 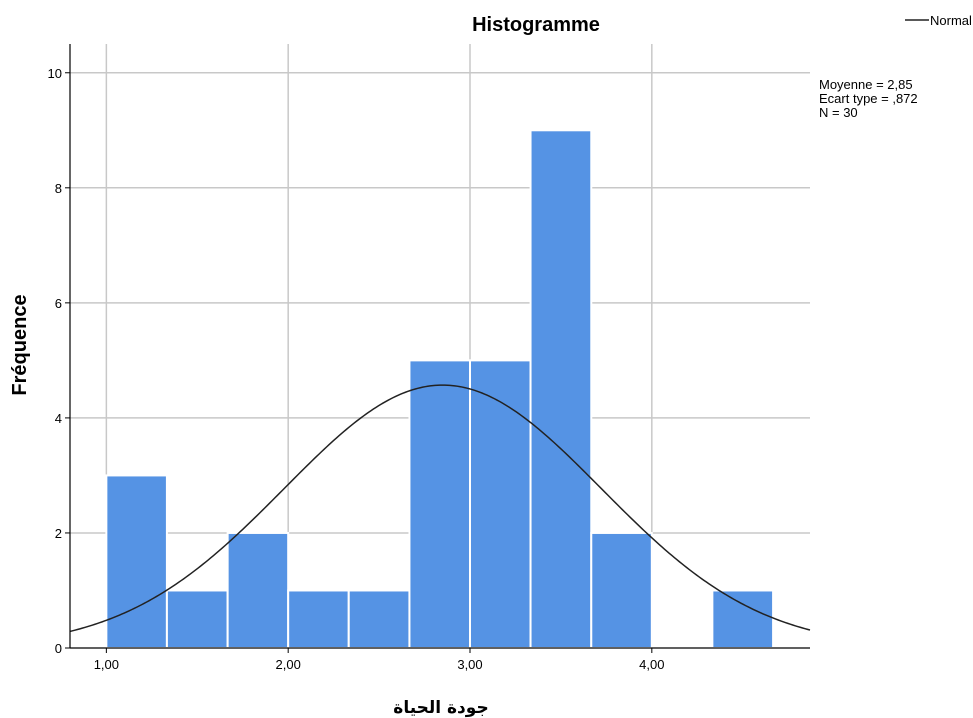 I want to click on y-tick-label-2: 4, so click(x=58, y=418).